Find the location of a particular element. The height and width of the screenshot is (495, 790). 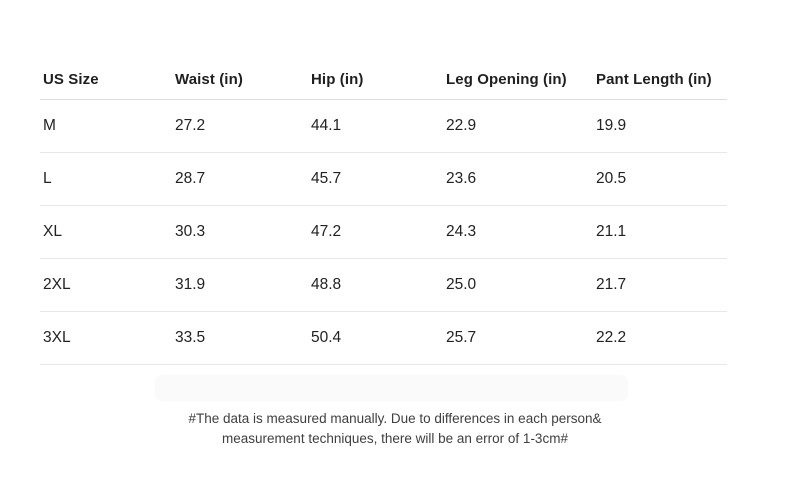

size-cell: 3XL is located at coordinates (57, 337).